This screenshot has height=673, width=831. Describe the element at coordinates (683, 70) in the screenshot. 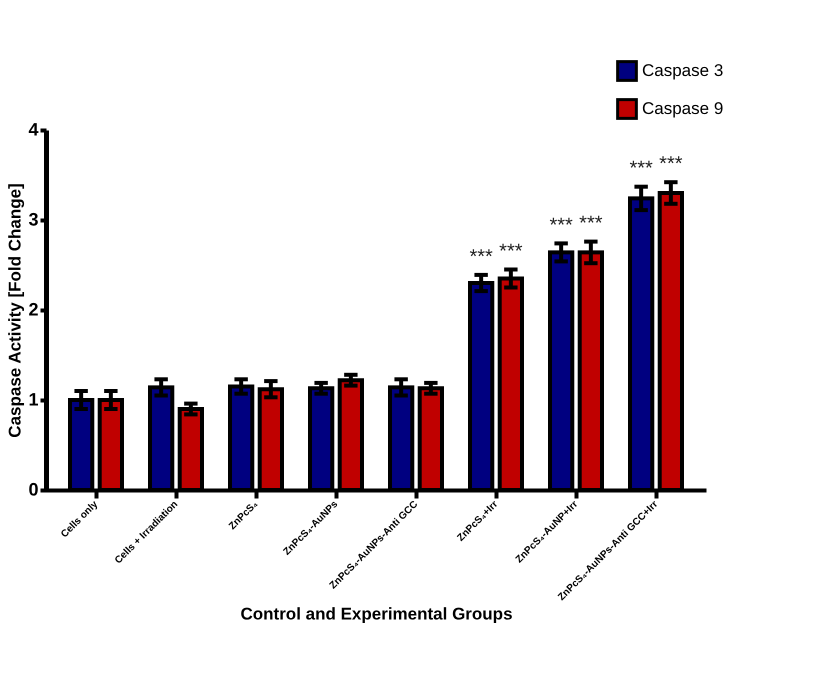

I see `legend-label: Caspase 3` at that location.